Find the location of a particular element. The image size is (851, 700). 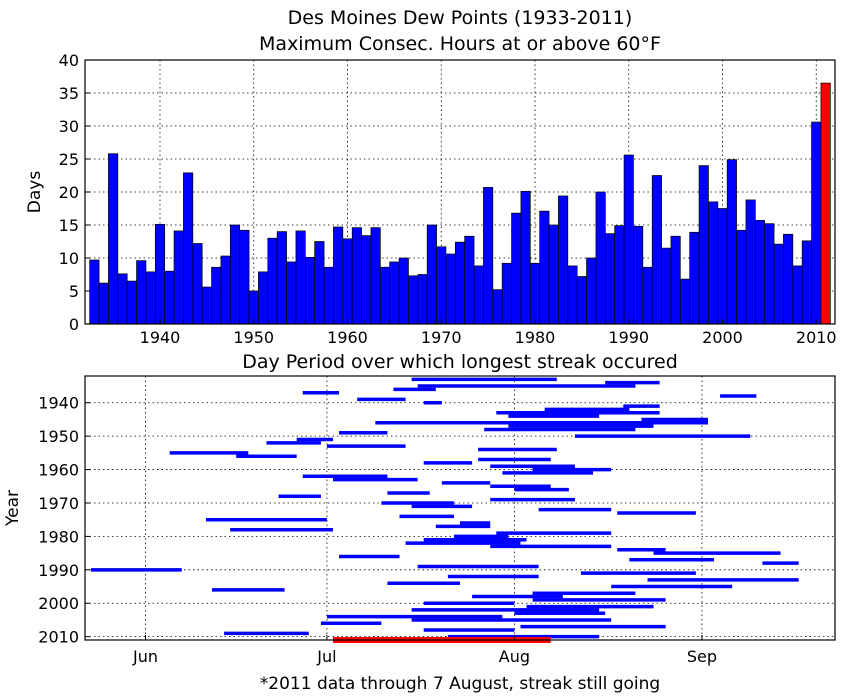

chart2-xtick-label: Sep is located at coordinates (702, 656).